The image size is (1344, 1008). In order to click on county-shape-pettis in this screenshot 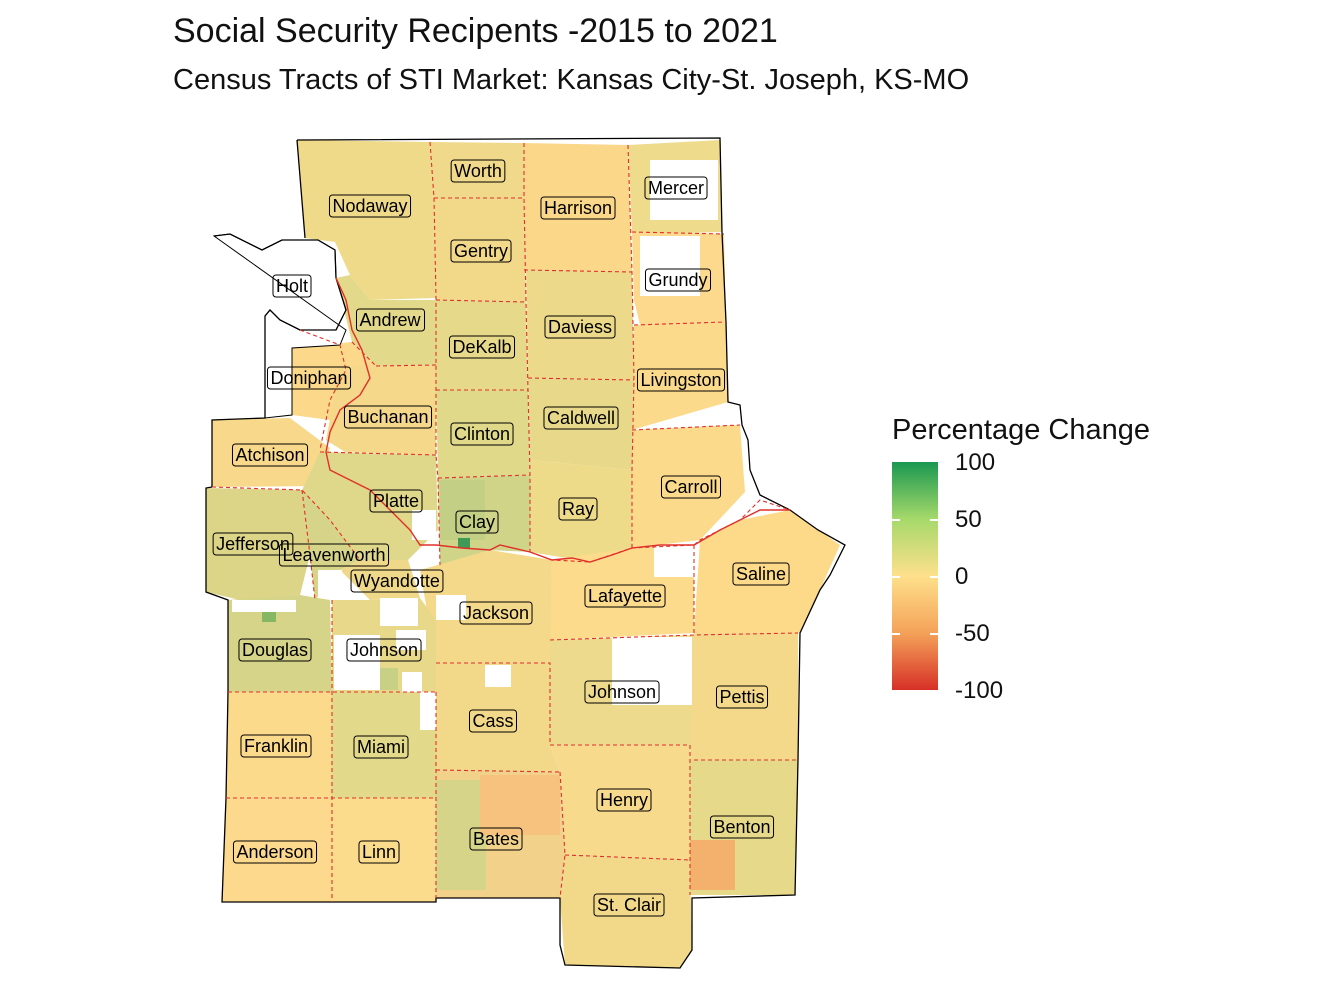, I will do `click(744, 696)`.